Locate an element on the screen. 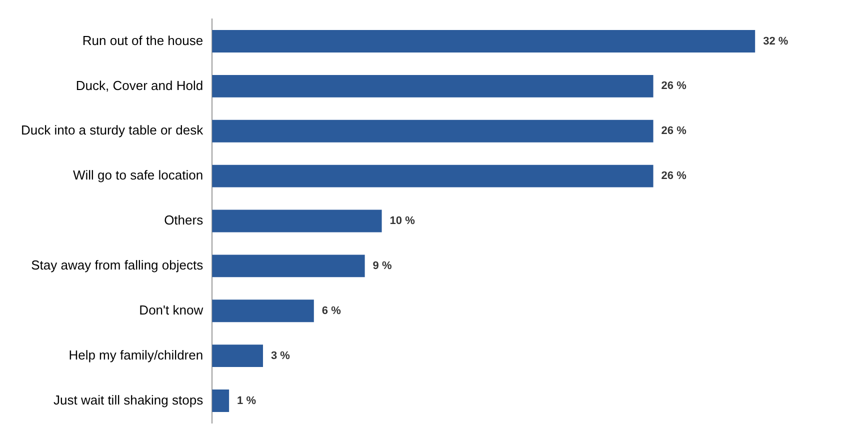  y-tick-label: Others is located at coordinates (184, 220).